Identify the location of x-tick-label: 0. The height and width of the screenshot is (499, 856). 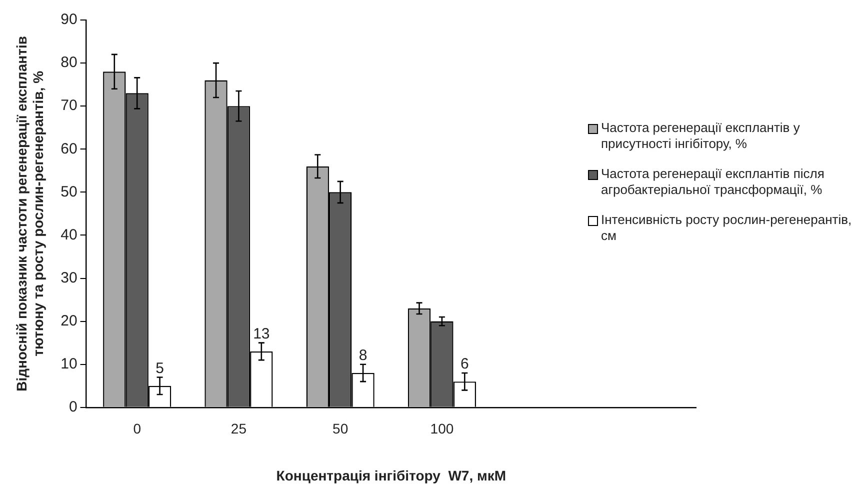
(137, 428).